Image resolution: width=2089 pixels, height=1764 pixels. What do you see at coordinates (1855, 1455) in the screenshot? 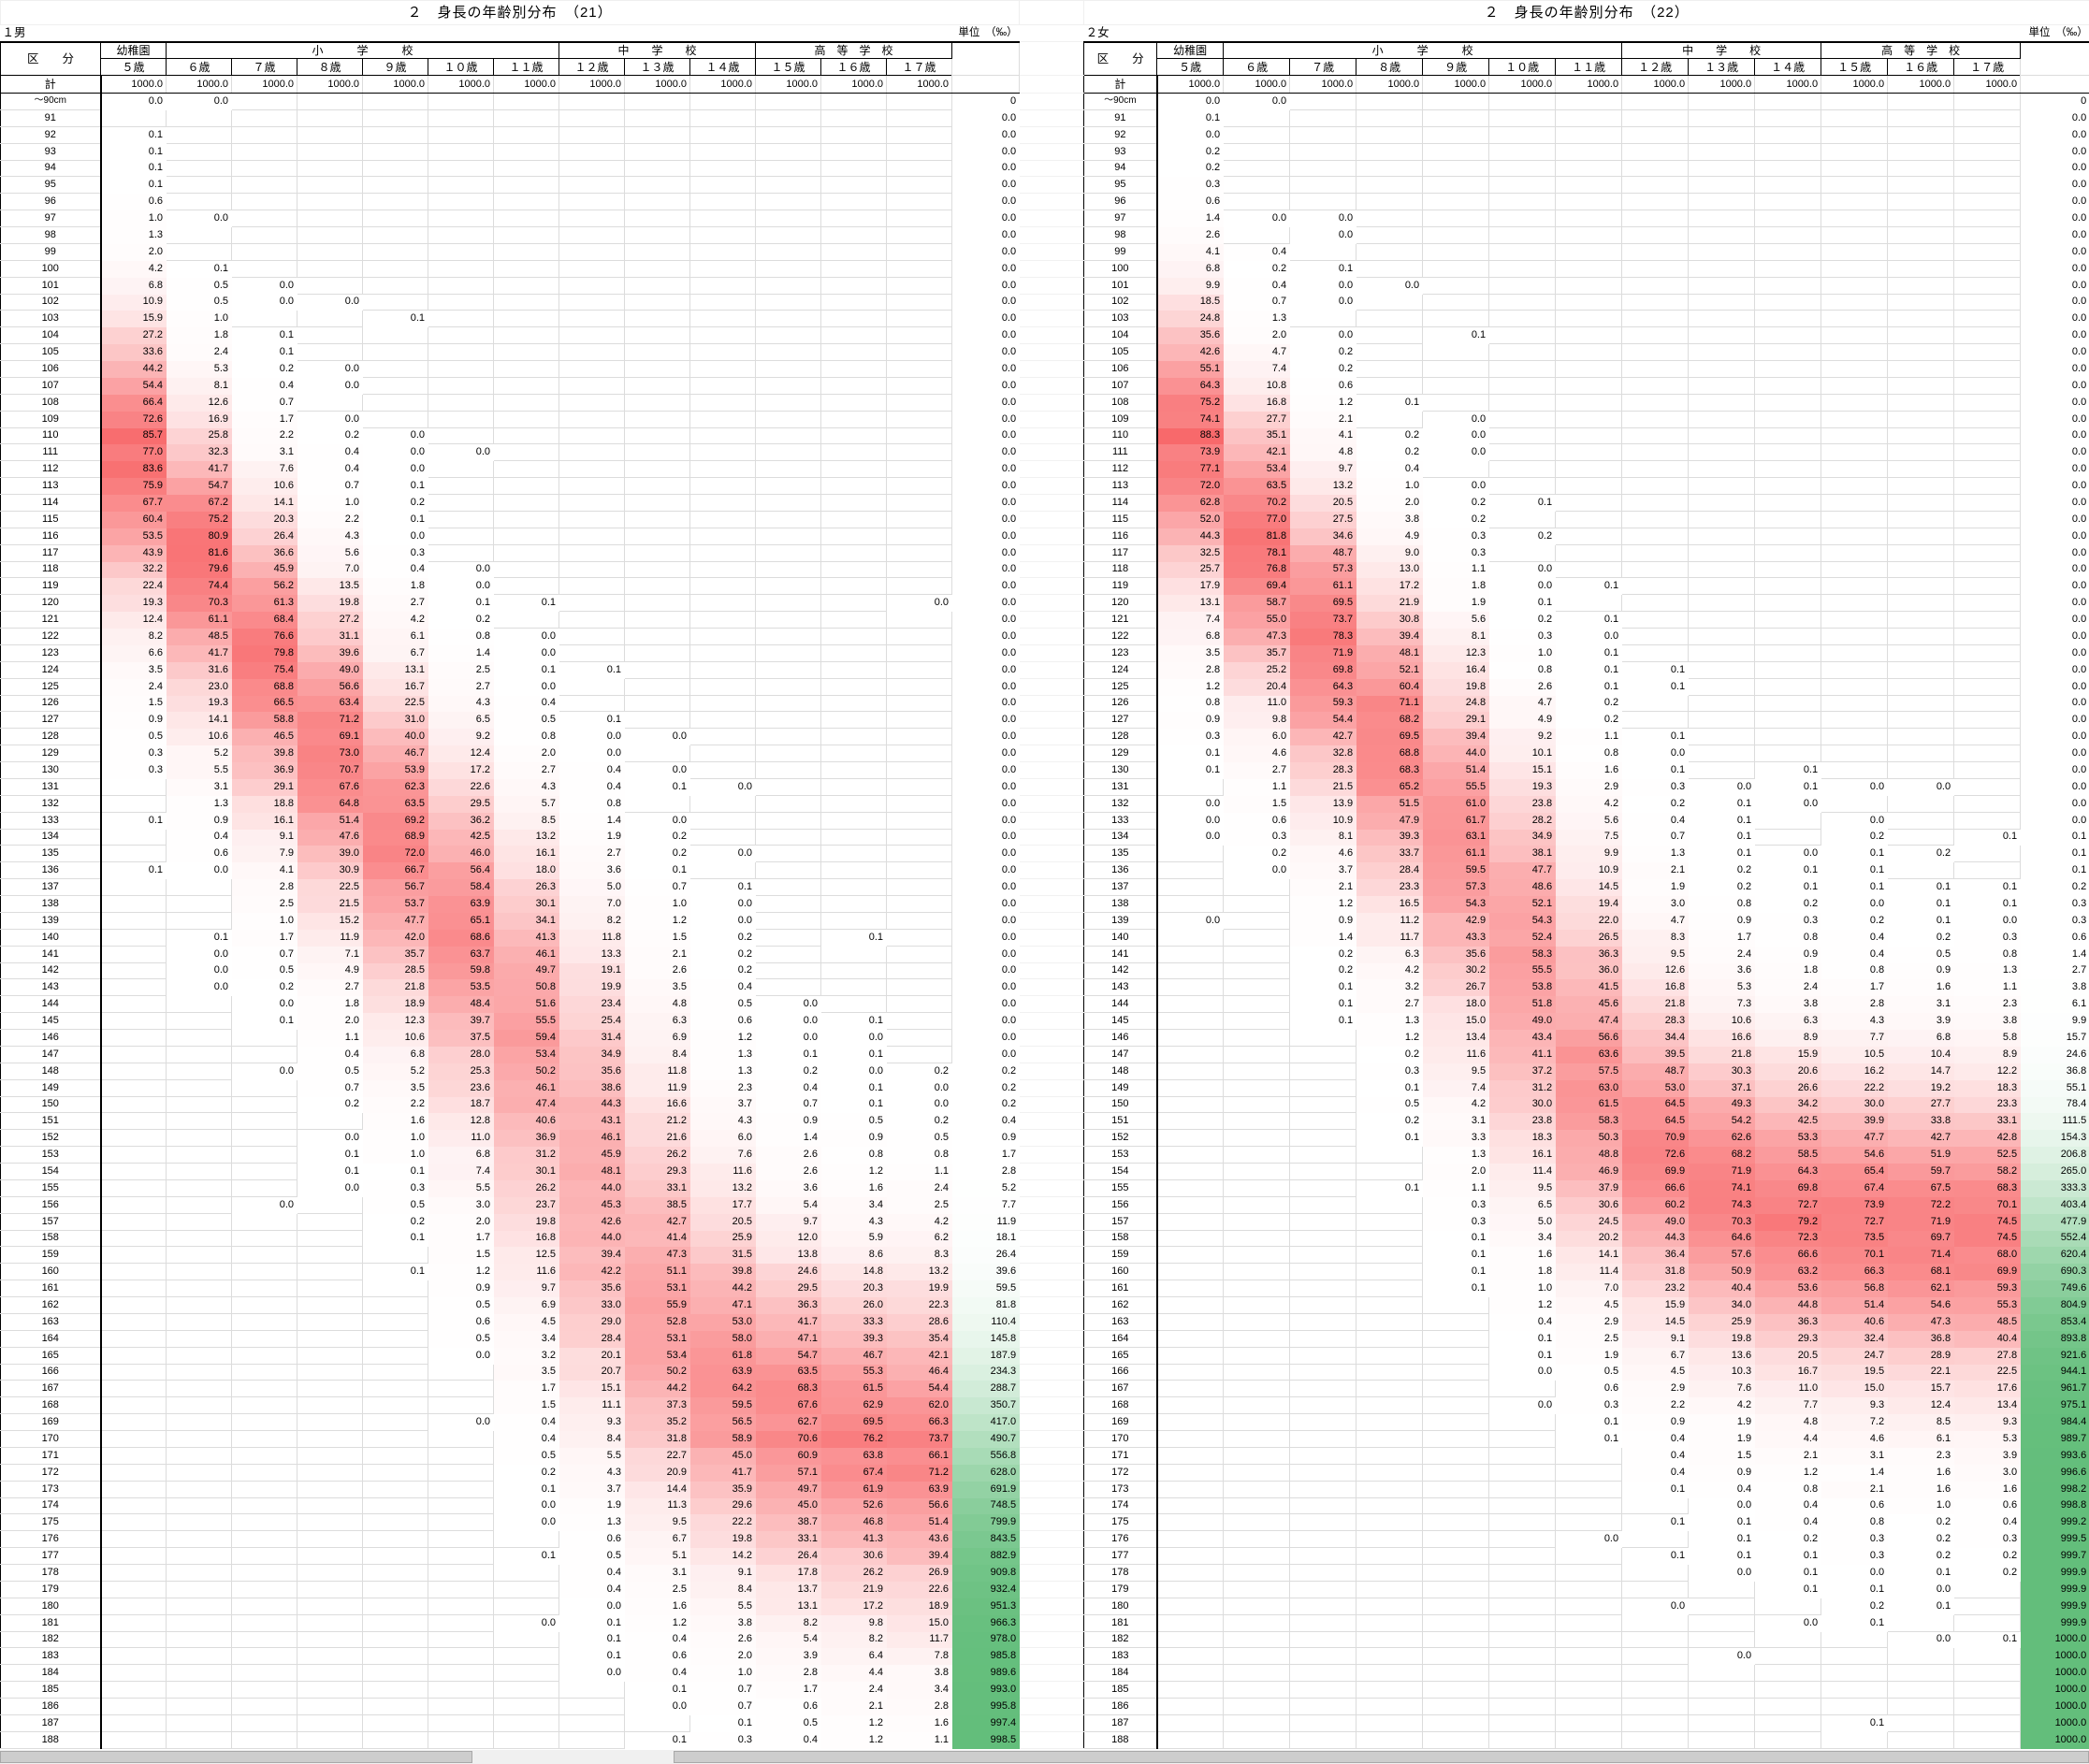
I see `value-cell: 3.1` at bounding box center [1855, 1455].